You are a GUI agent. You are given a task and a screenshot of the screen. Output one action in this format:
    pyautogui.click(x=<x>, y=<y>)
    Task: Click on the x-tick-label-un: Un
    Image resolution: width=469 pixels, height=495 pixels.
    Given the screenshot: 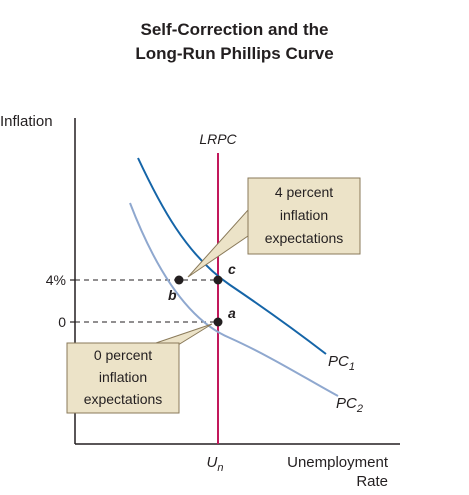 What is the action you would take?
    pyautogui.click(x=215, y=464)
    